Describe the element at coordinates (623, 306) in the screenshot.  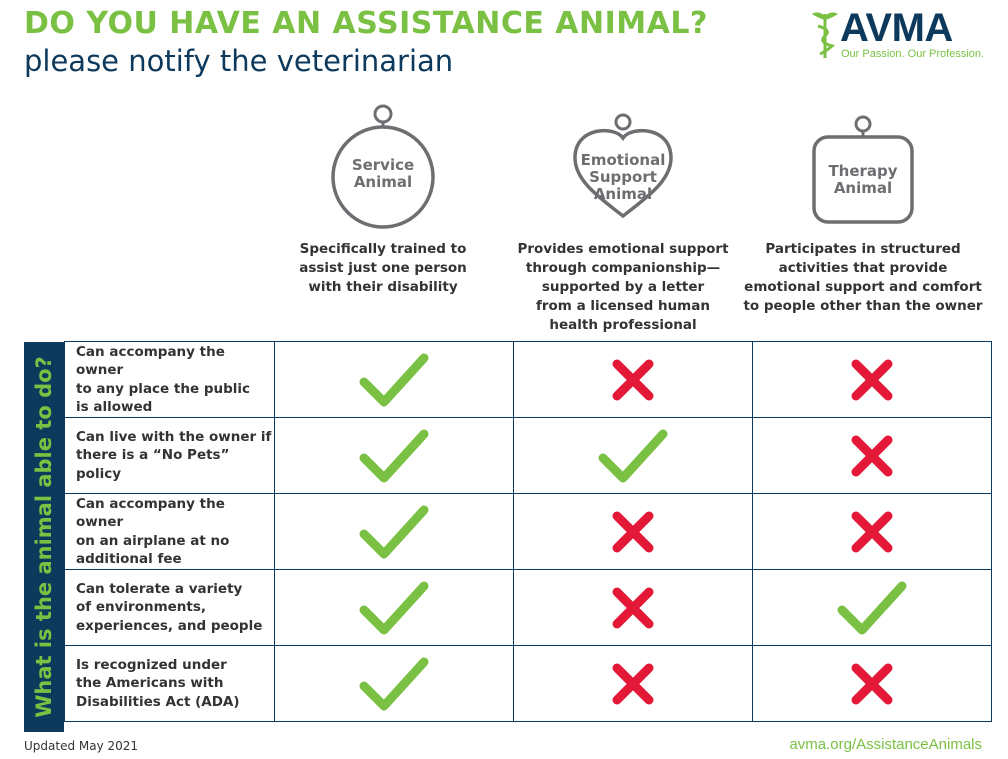
I see `description-line: from a licensed human` at that location.